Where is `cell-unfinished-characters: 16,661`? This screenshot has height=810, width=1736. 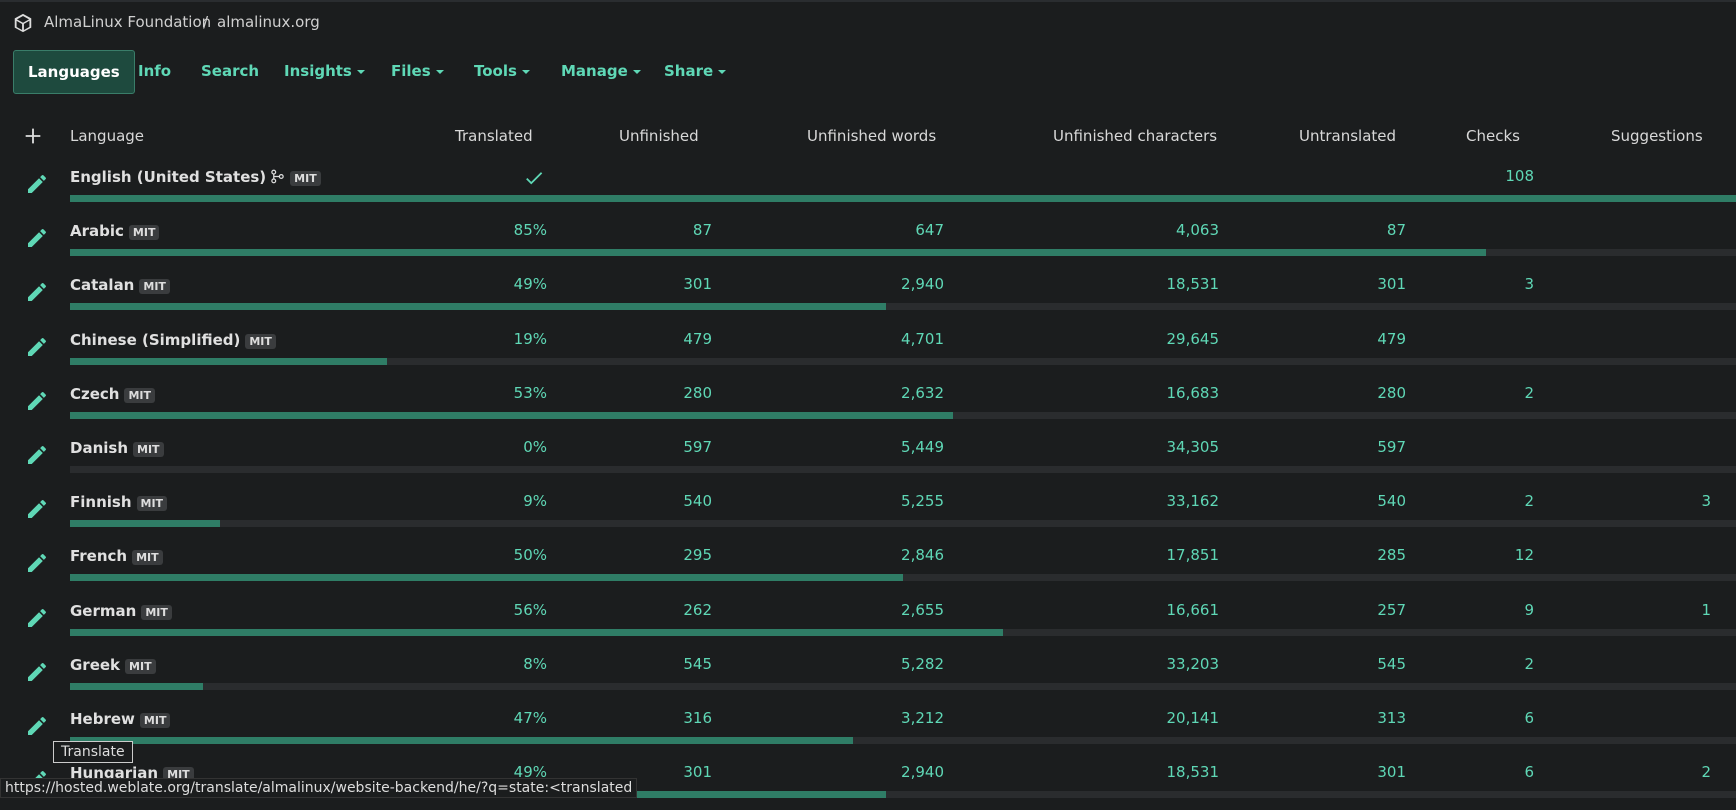 cell-unfinished-characters: 16,661 is located at coordinates (1193, 609).